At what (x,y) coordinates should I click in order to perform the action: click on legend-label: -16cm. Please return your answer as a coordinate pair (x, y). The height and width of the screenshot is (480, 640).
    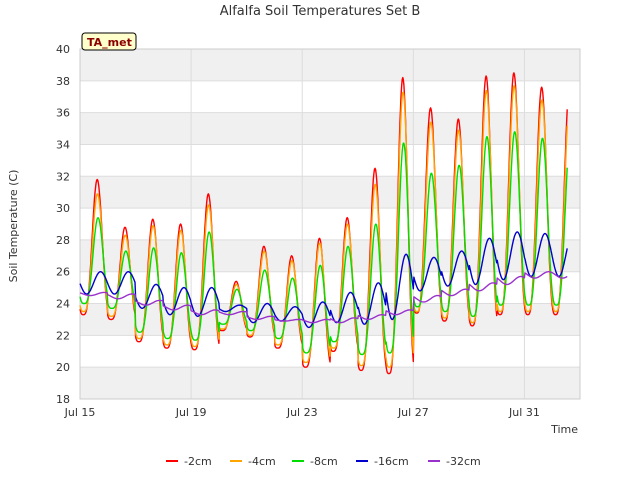
    Looking at the image, I should click on (391, 461).